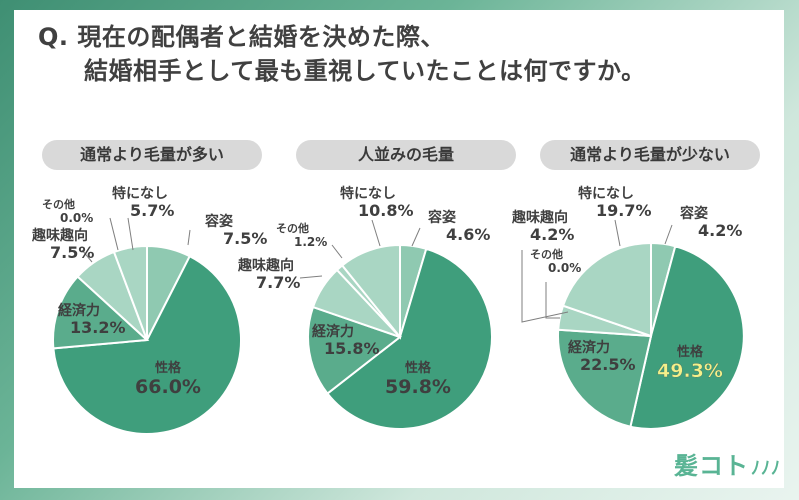 This screenshot has width=799, height=500. I want to click on slice-value-hobbies: 7.7%, so click(278, 282).